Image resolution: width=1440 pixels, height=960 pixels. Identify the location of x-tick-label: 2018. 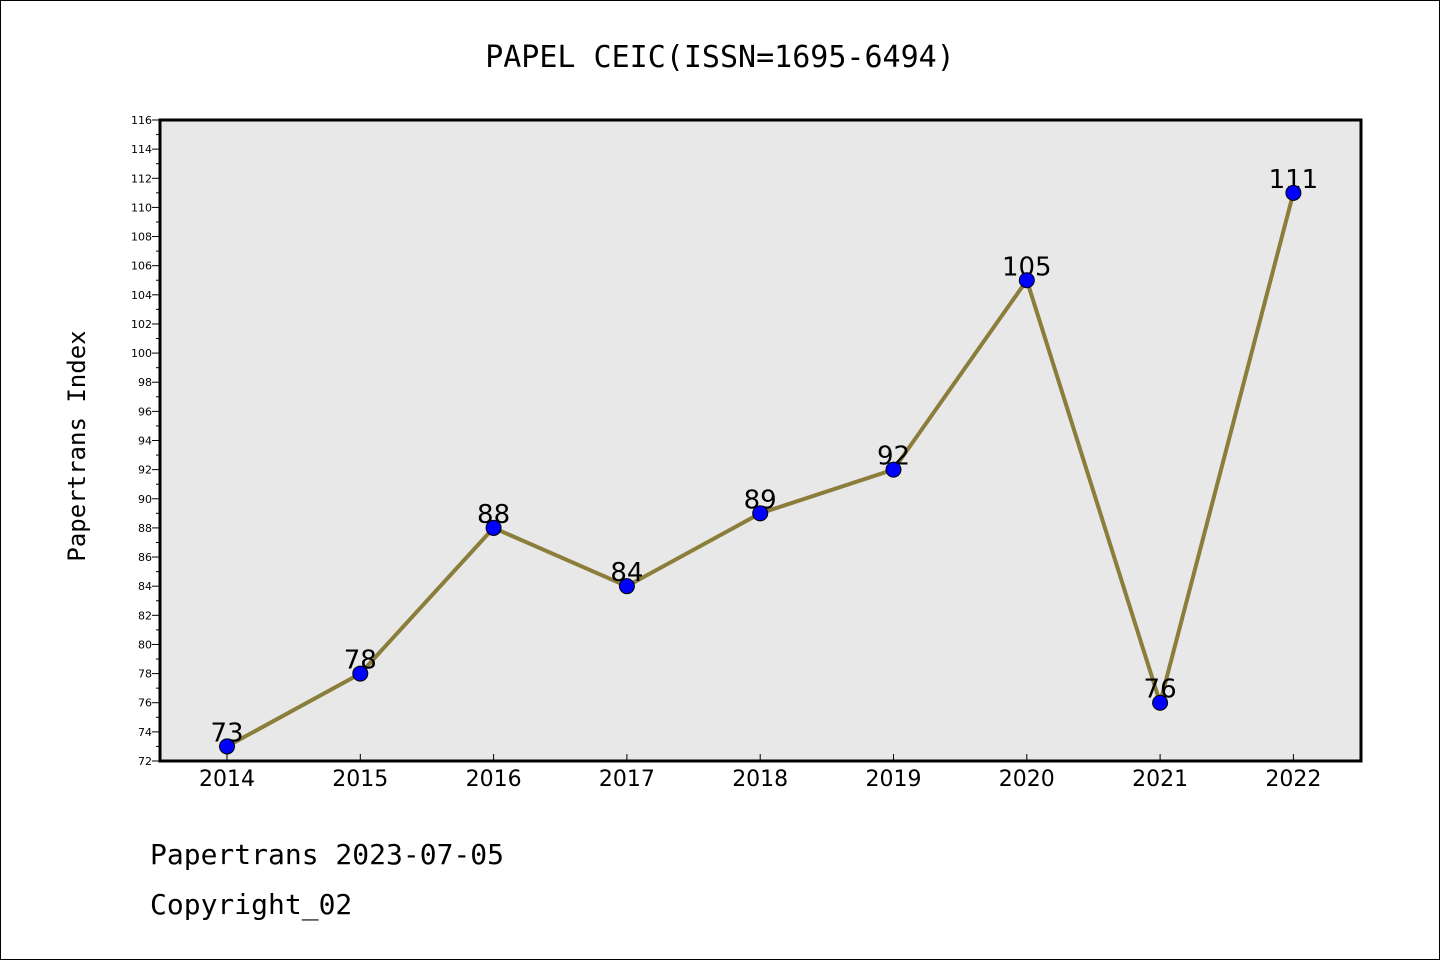
(760, 779).